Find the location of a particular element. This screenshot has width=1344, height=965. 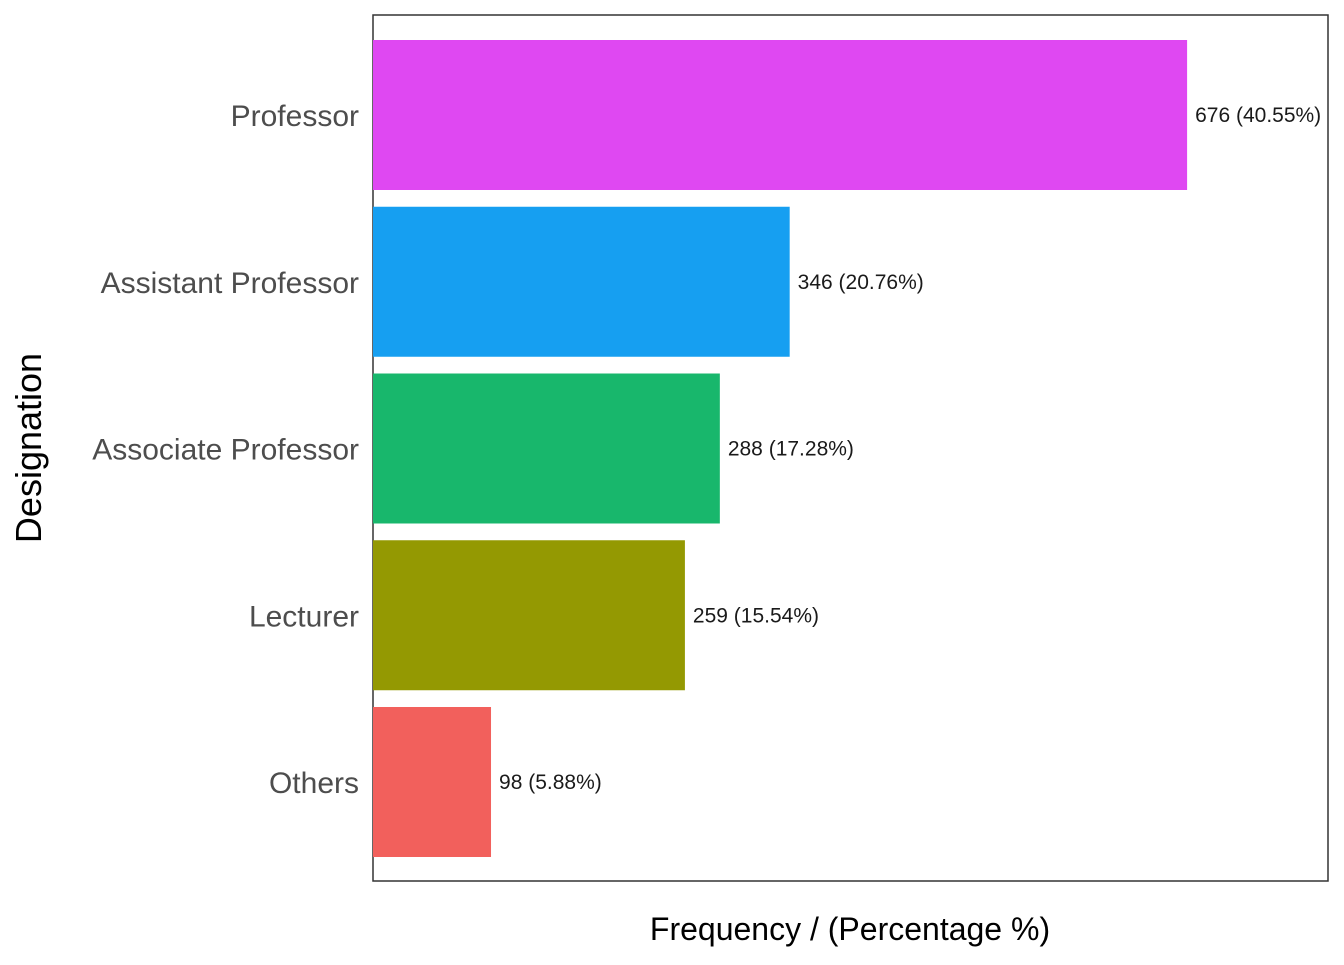

category-tick-label: Associate Professor is located at coordinates (225, 450).